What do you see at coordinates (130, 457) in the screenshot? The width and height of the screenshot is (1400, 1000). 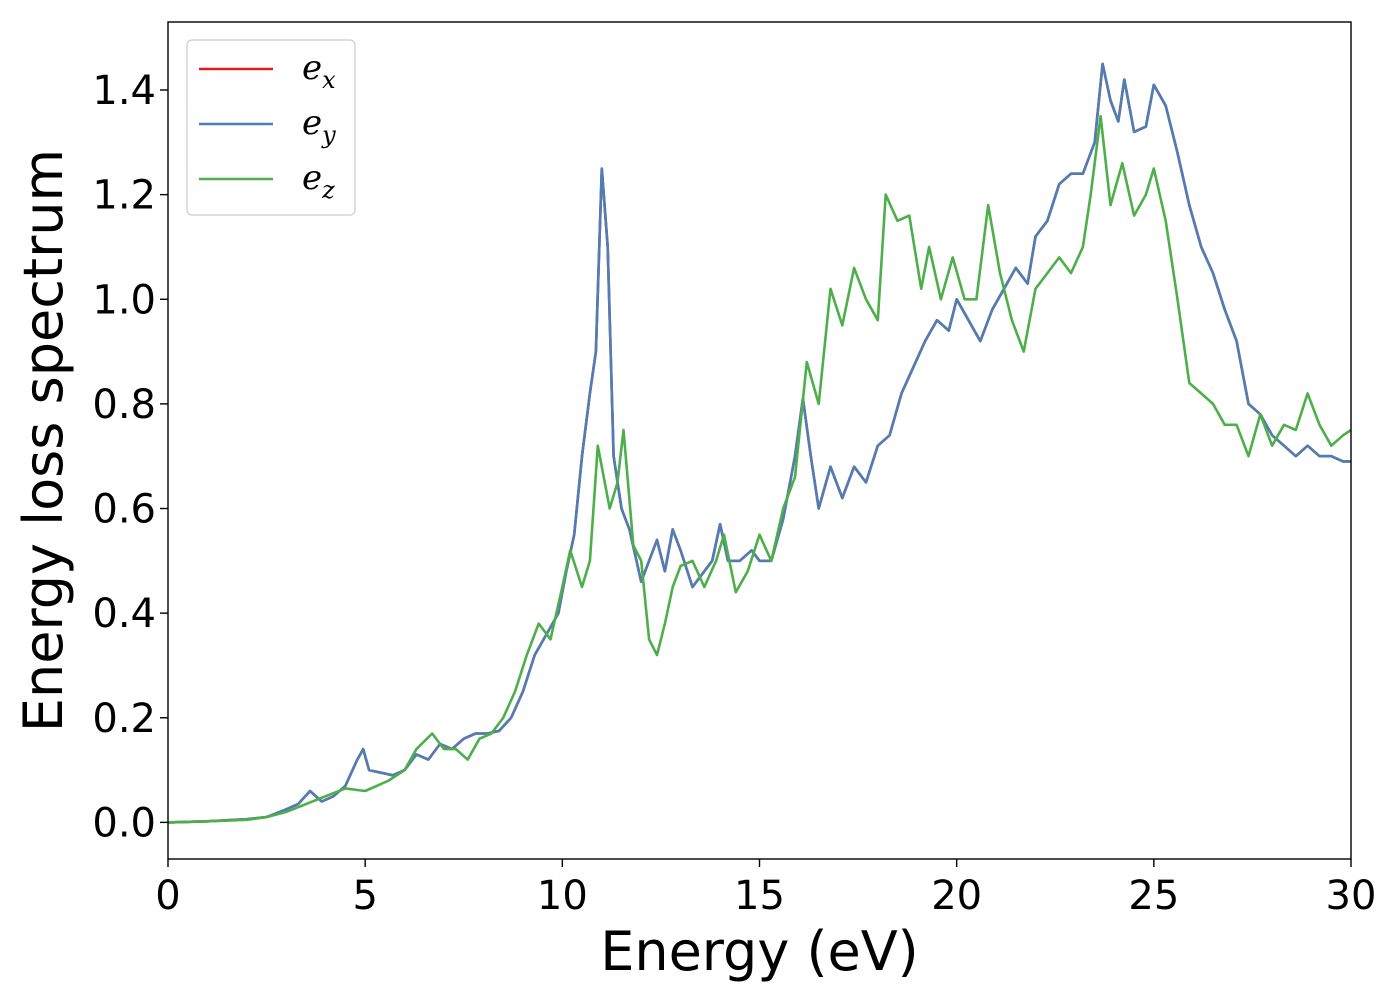 I see `y-axis-ticks: 0.0 0.2 0.4 0.6 0.8 1.0 1.2 1.4` at bounding box center [130, 457].